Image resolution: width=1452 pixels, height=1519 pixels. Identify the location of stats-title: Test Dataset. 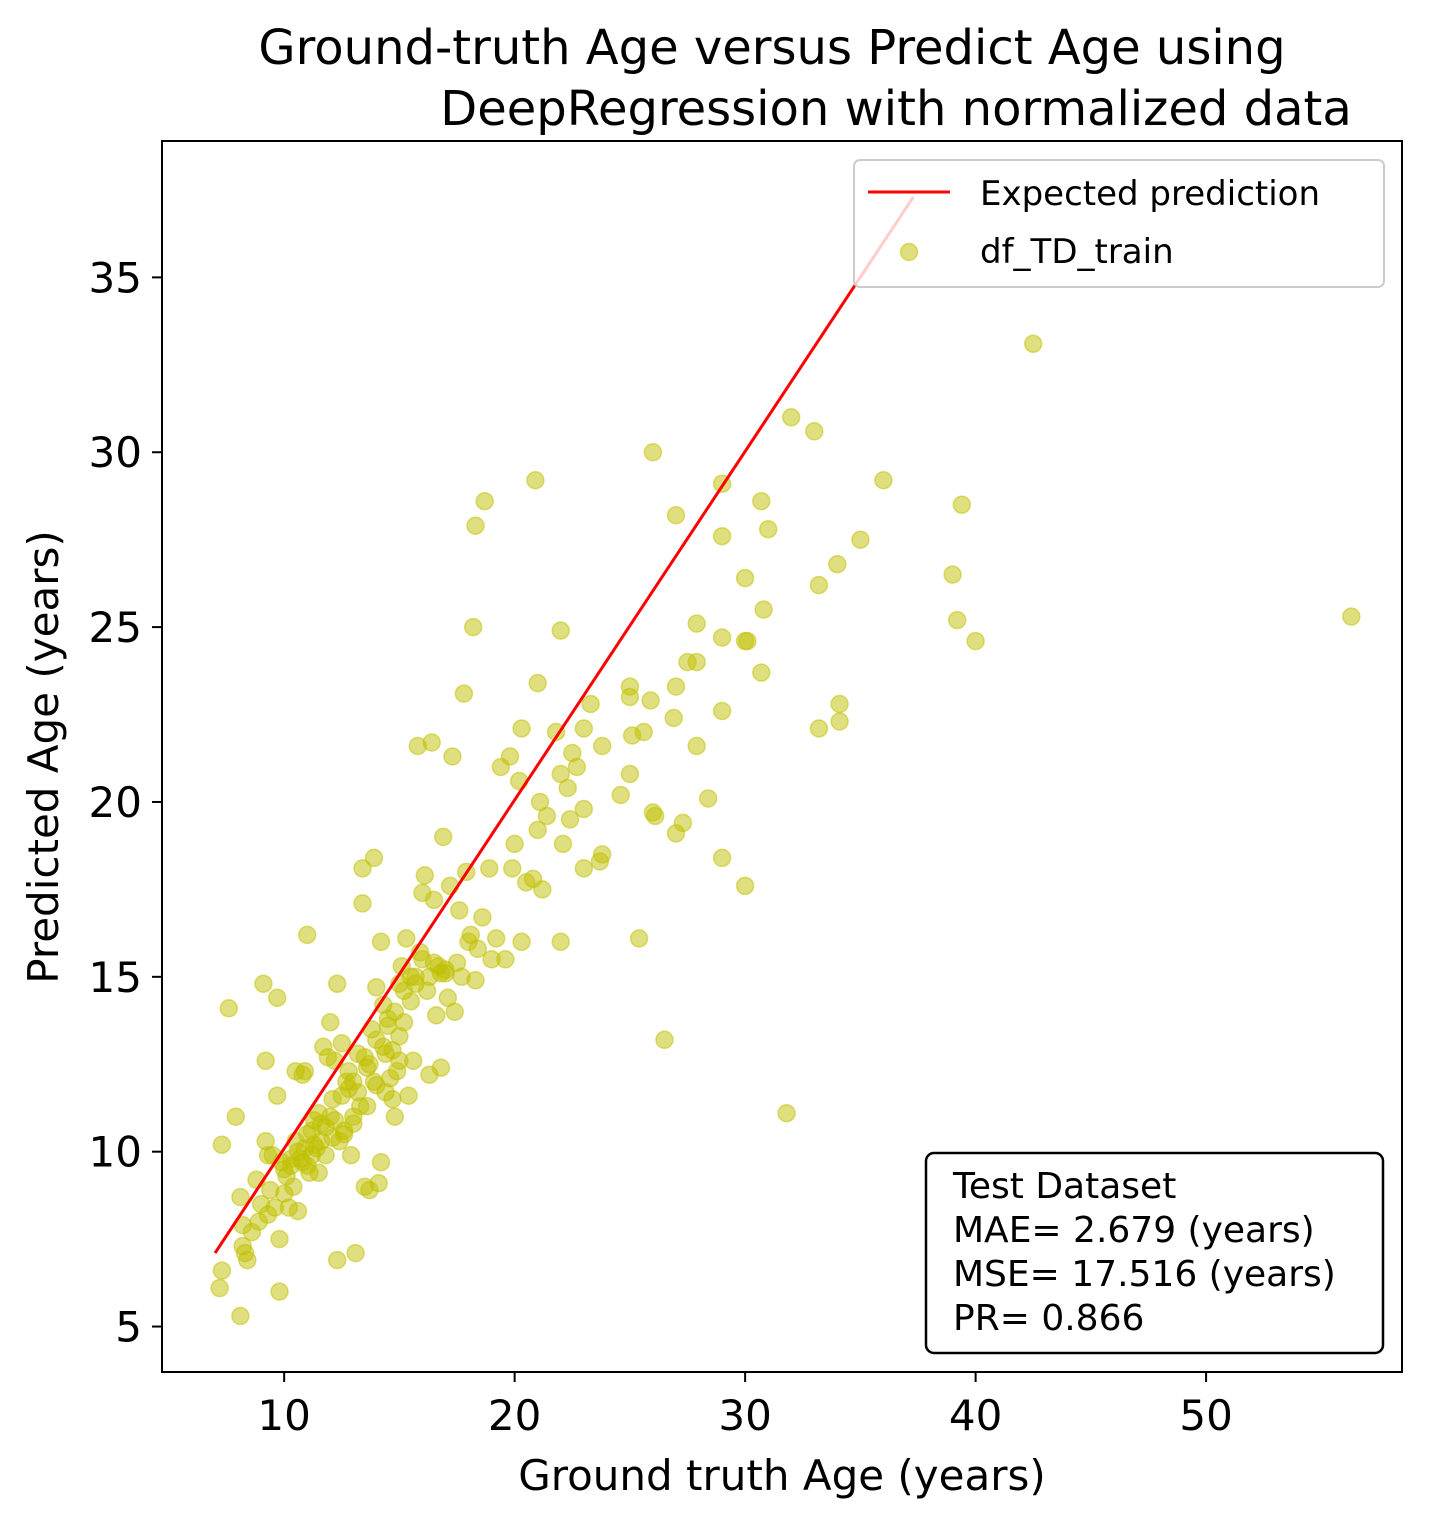
(1064, 1186).